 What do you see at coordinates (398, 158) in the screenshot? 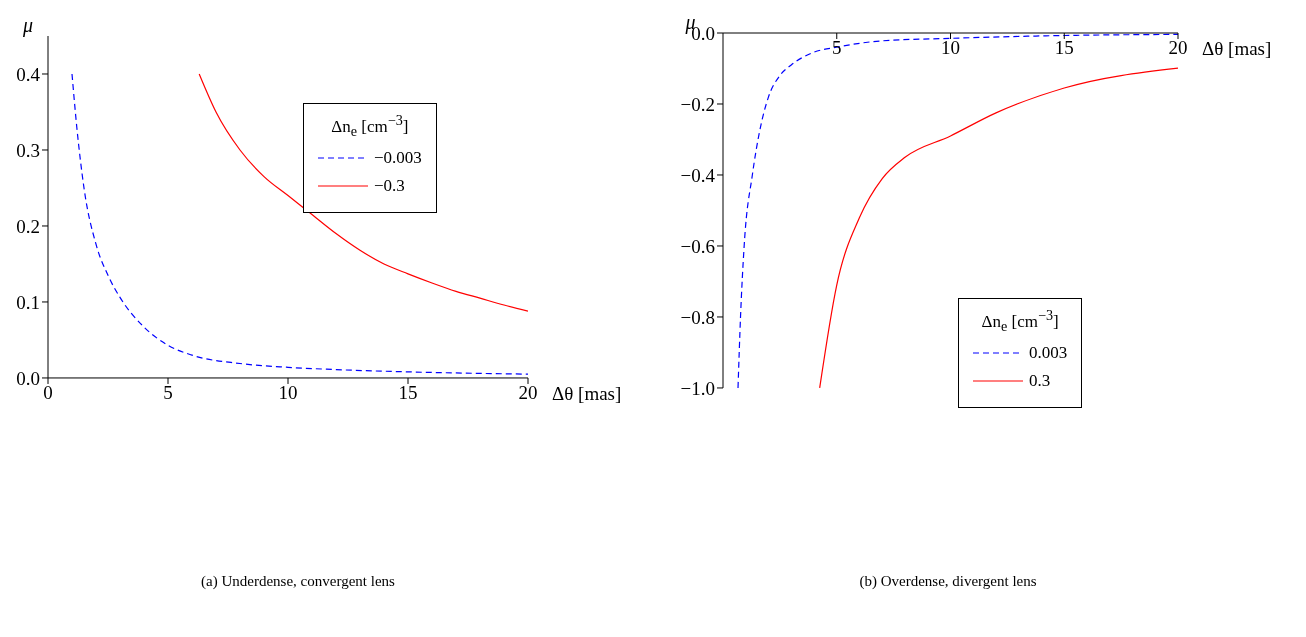
I see `legend-label: −0.003` at bounding box center [398, 158].